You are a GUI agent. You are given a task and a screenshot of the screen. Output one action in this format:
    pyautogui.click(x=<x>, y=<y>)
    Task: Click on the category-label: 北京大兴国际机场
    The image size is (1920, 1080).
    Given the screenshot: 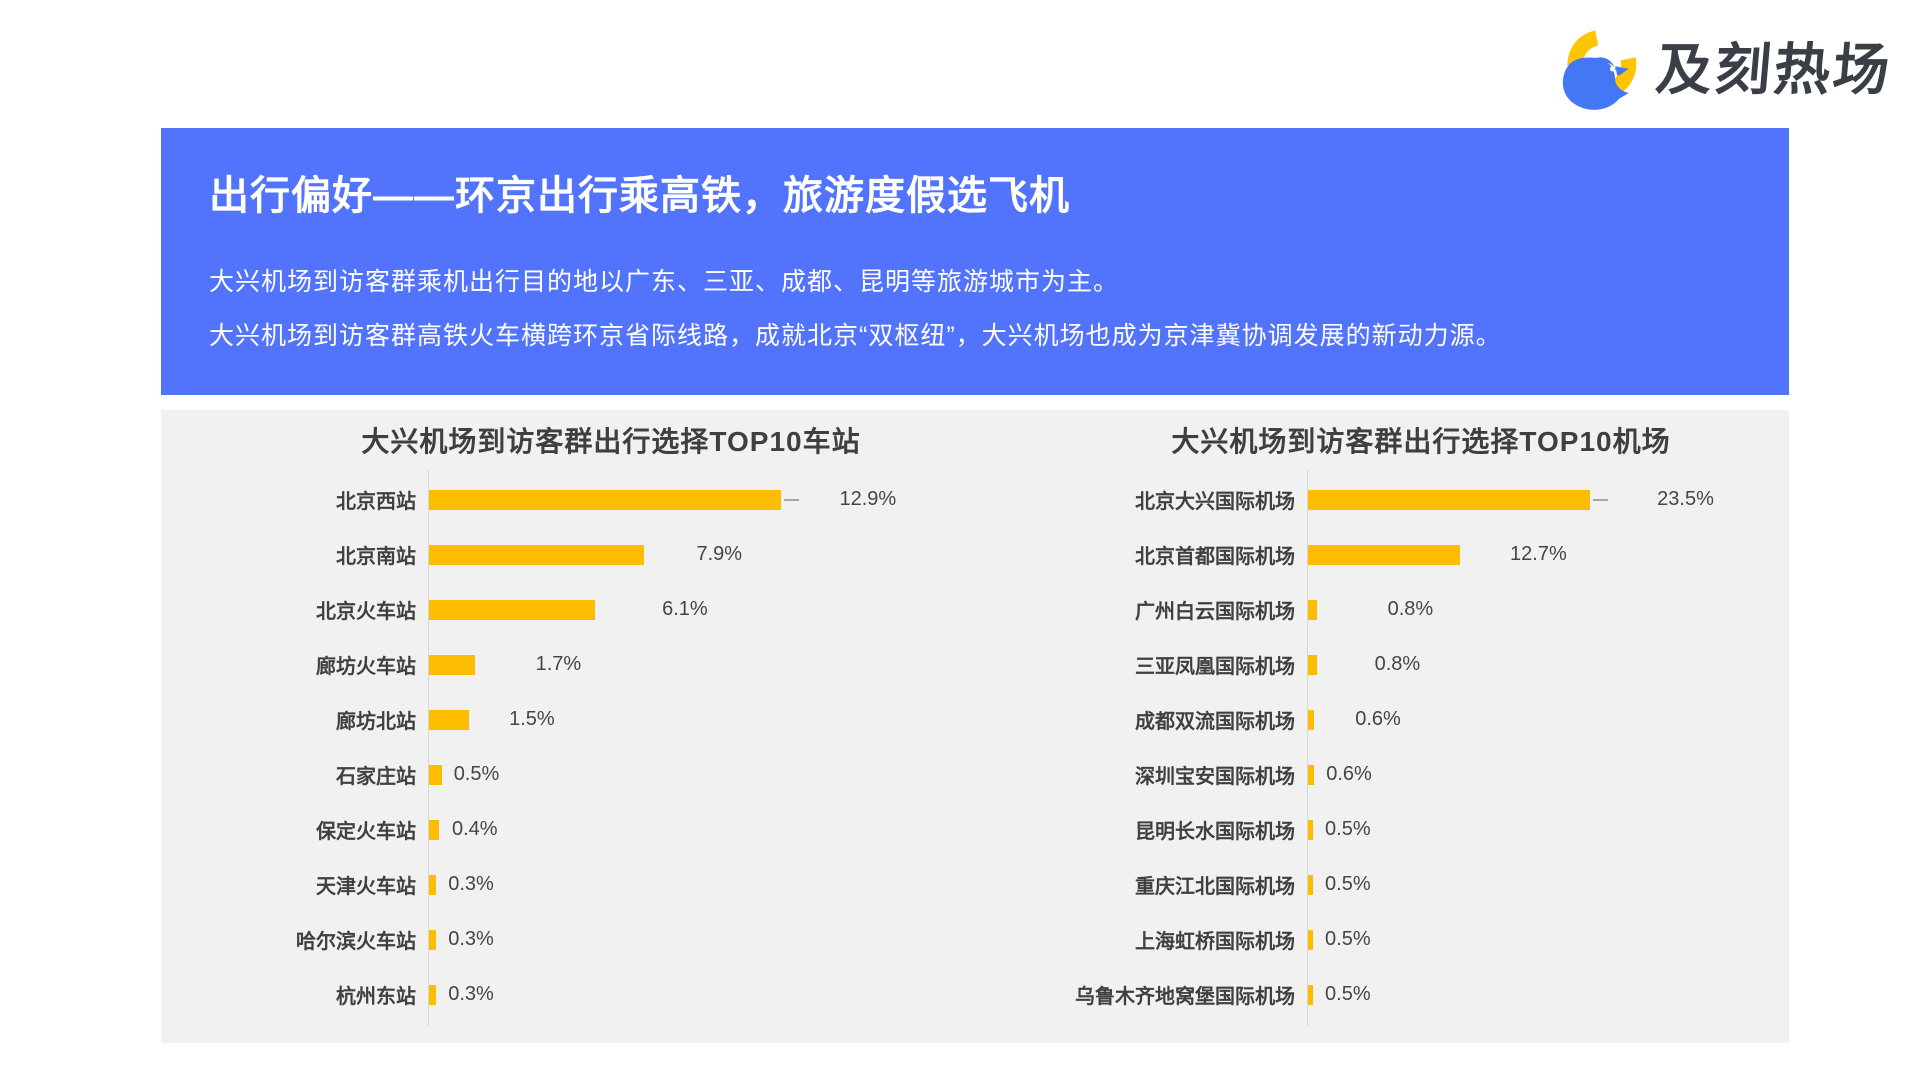 What is the action you would take?
    pyautogui.click(x=1215, y=502)
    